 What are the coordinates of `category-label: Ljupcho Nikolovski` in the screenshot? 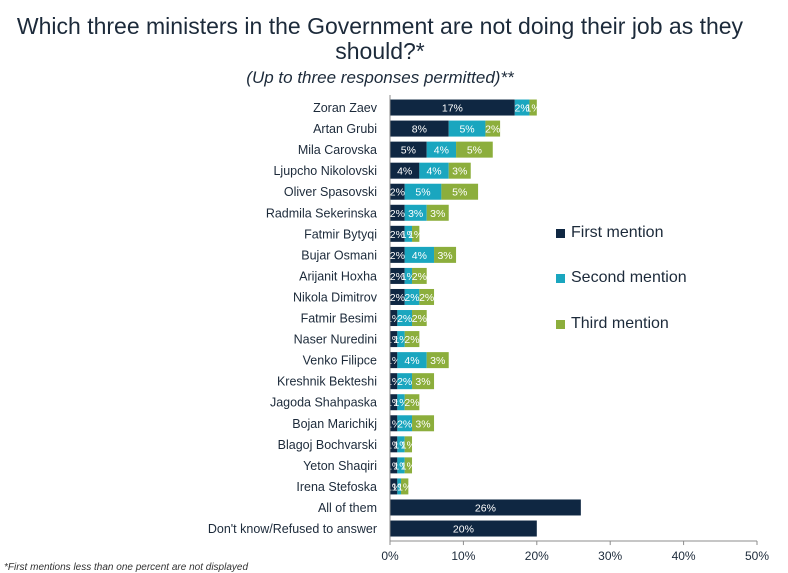 It's located at (325, 171).